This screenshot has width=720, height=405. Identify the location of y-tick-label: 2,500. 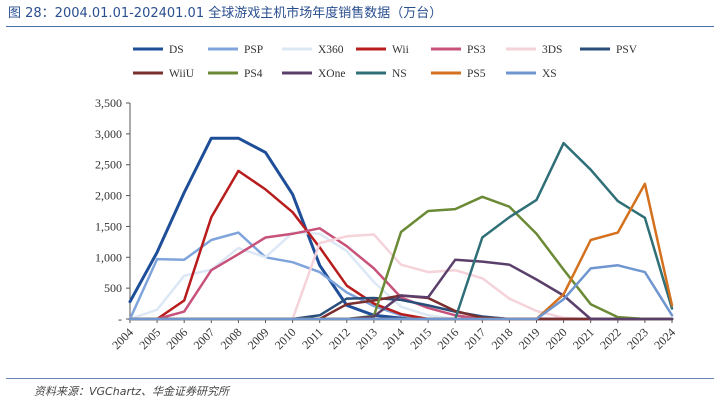
(108, 165).